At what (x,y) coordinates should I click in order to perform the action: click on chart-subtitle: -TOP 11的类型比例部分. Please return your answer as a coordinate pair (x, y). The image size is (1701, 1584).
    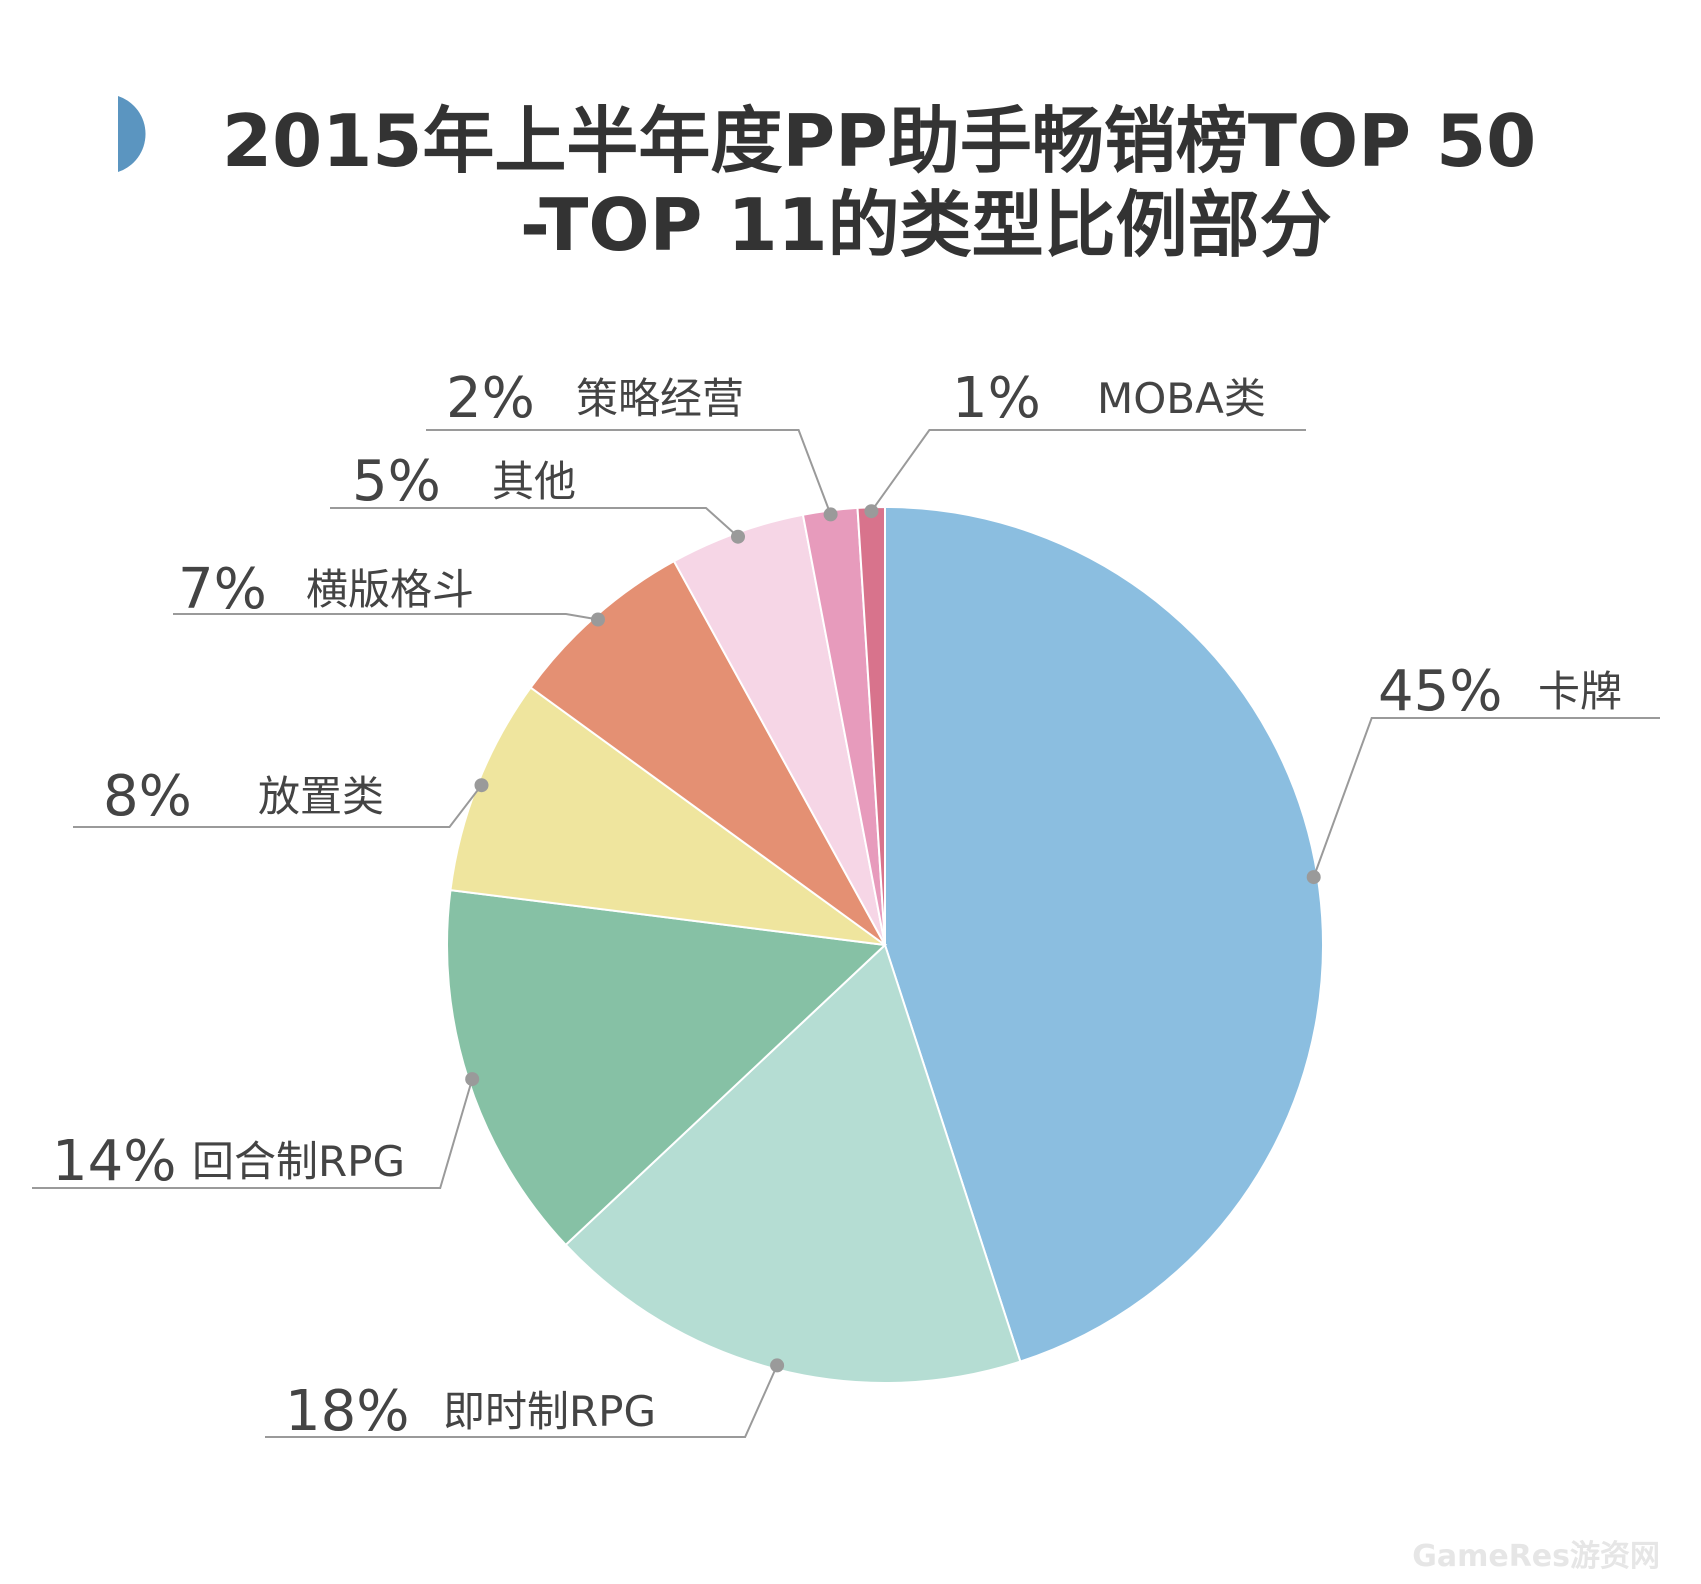
    Looking at the image, I should click on (926, 225).